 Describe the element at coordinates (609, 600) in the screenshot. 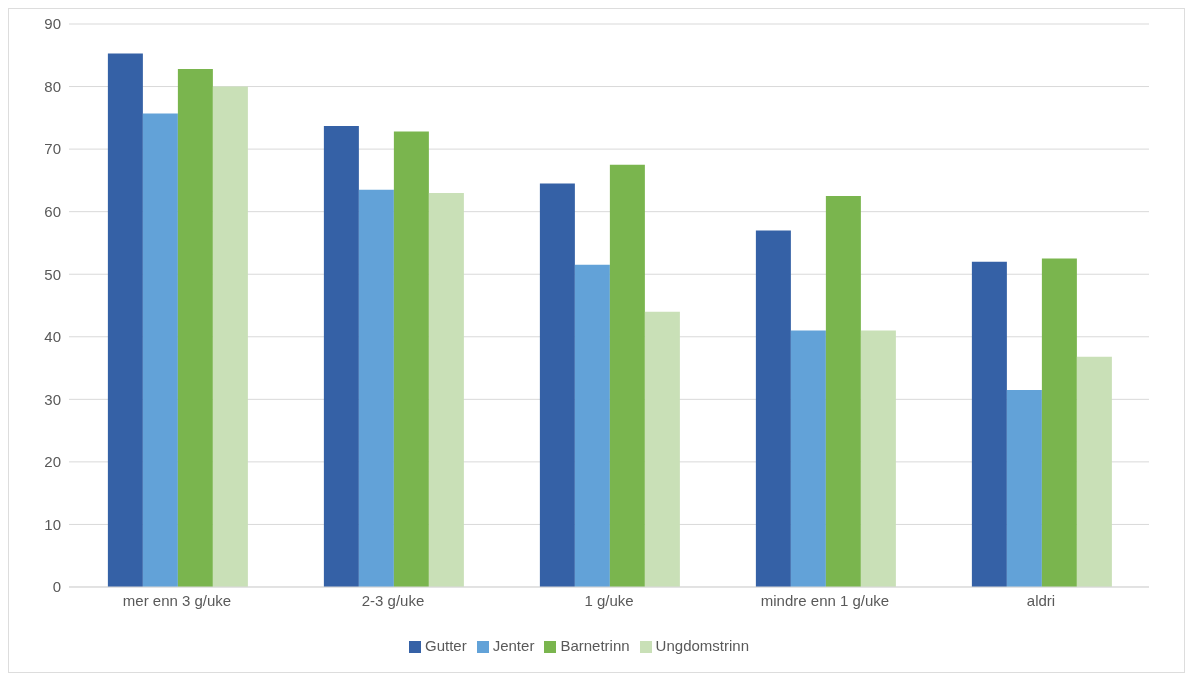

I see `x-tick-label: 1 g/uke` at that location.